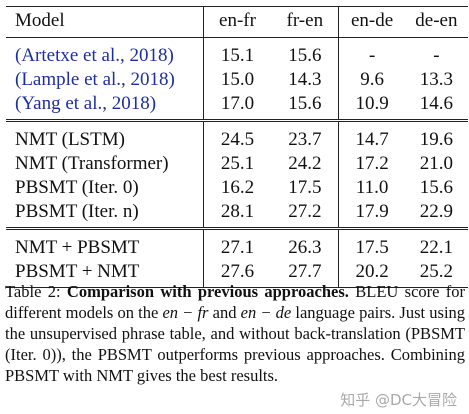 This screenshot has height=414, width=469. Describe the element at coordinates (77, 211) in the screenshot. I see `model-name: PBSMT (Iter. n)` at that location.